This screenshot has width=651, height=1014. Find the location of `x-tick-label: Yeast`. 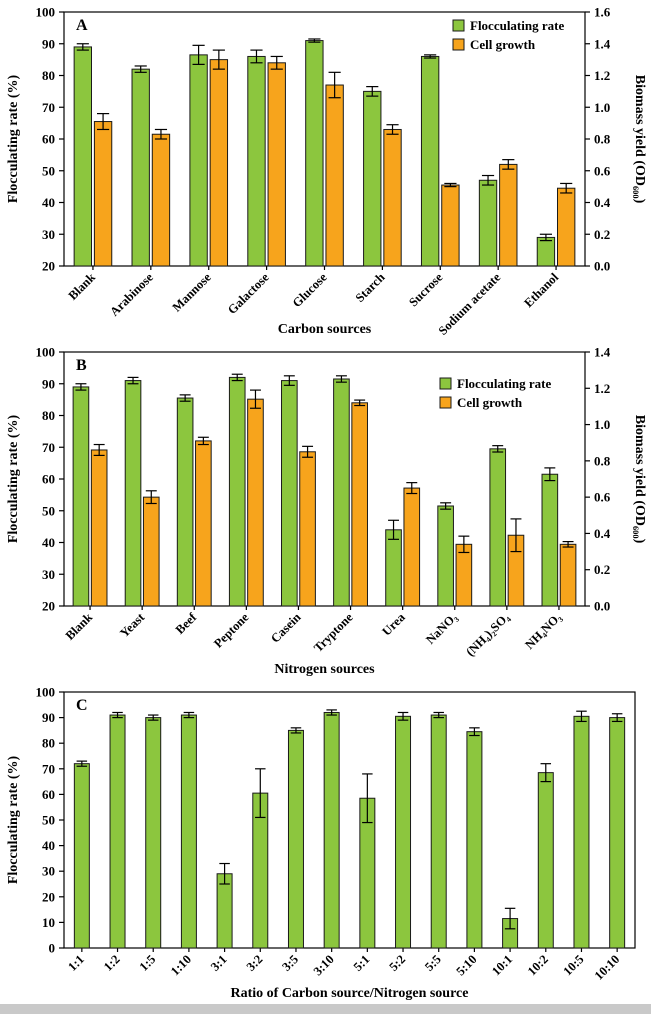

x-tick-label: Yeast is located at coordinates (132, 625).